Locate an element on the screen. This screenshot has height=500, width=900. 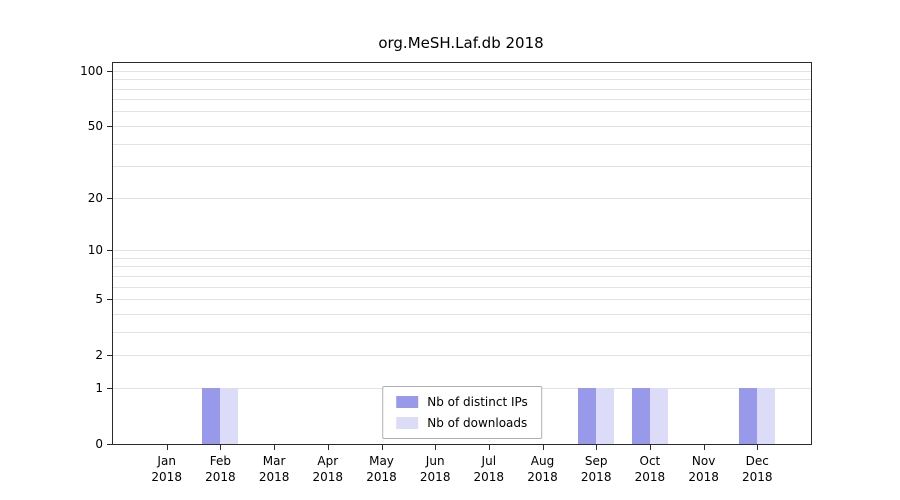
bar-sep-distinct-ips is located at coordinates (587, 415).